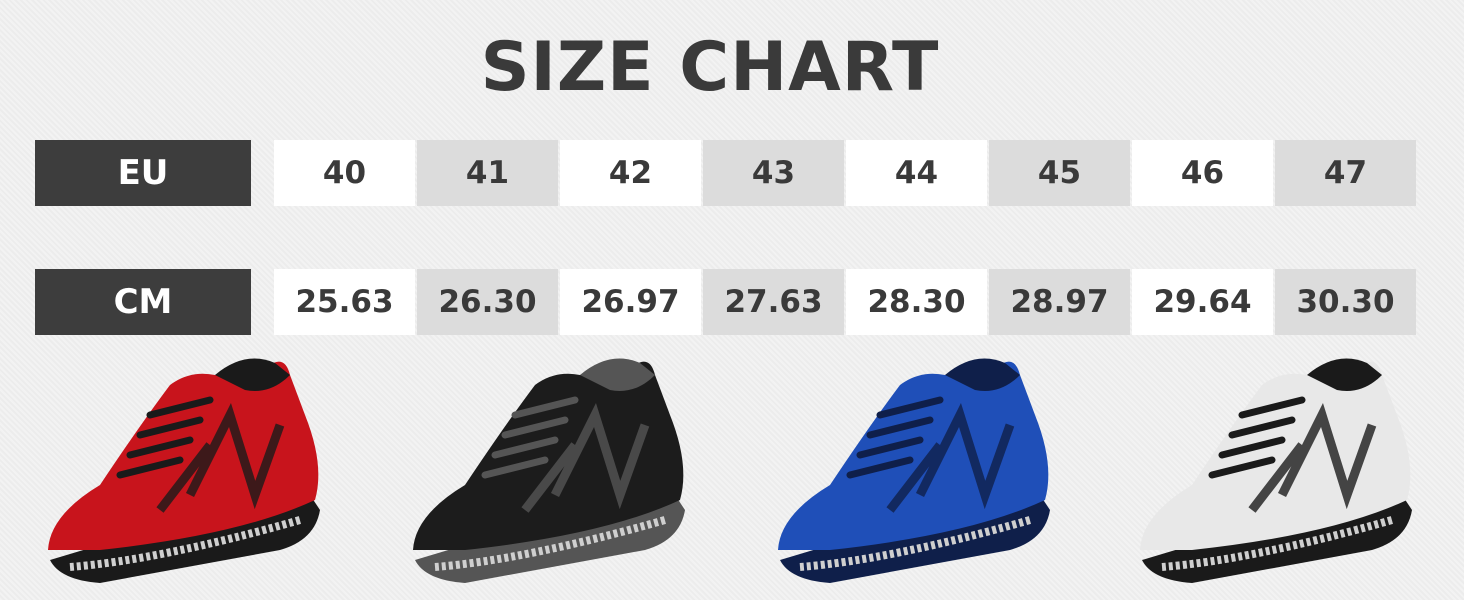 This screenshot has height=600, width=1464. I want to click on size-cell: 28.97, so click(1059, 302).